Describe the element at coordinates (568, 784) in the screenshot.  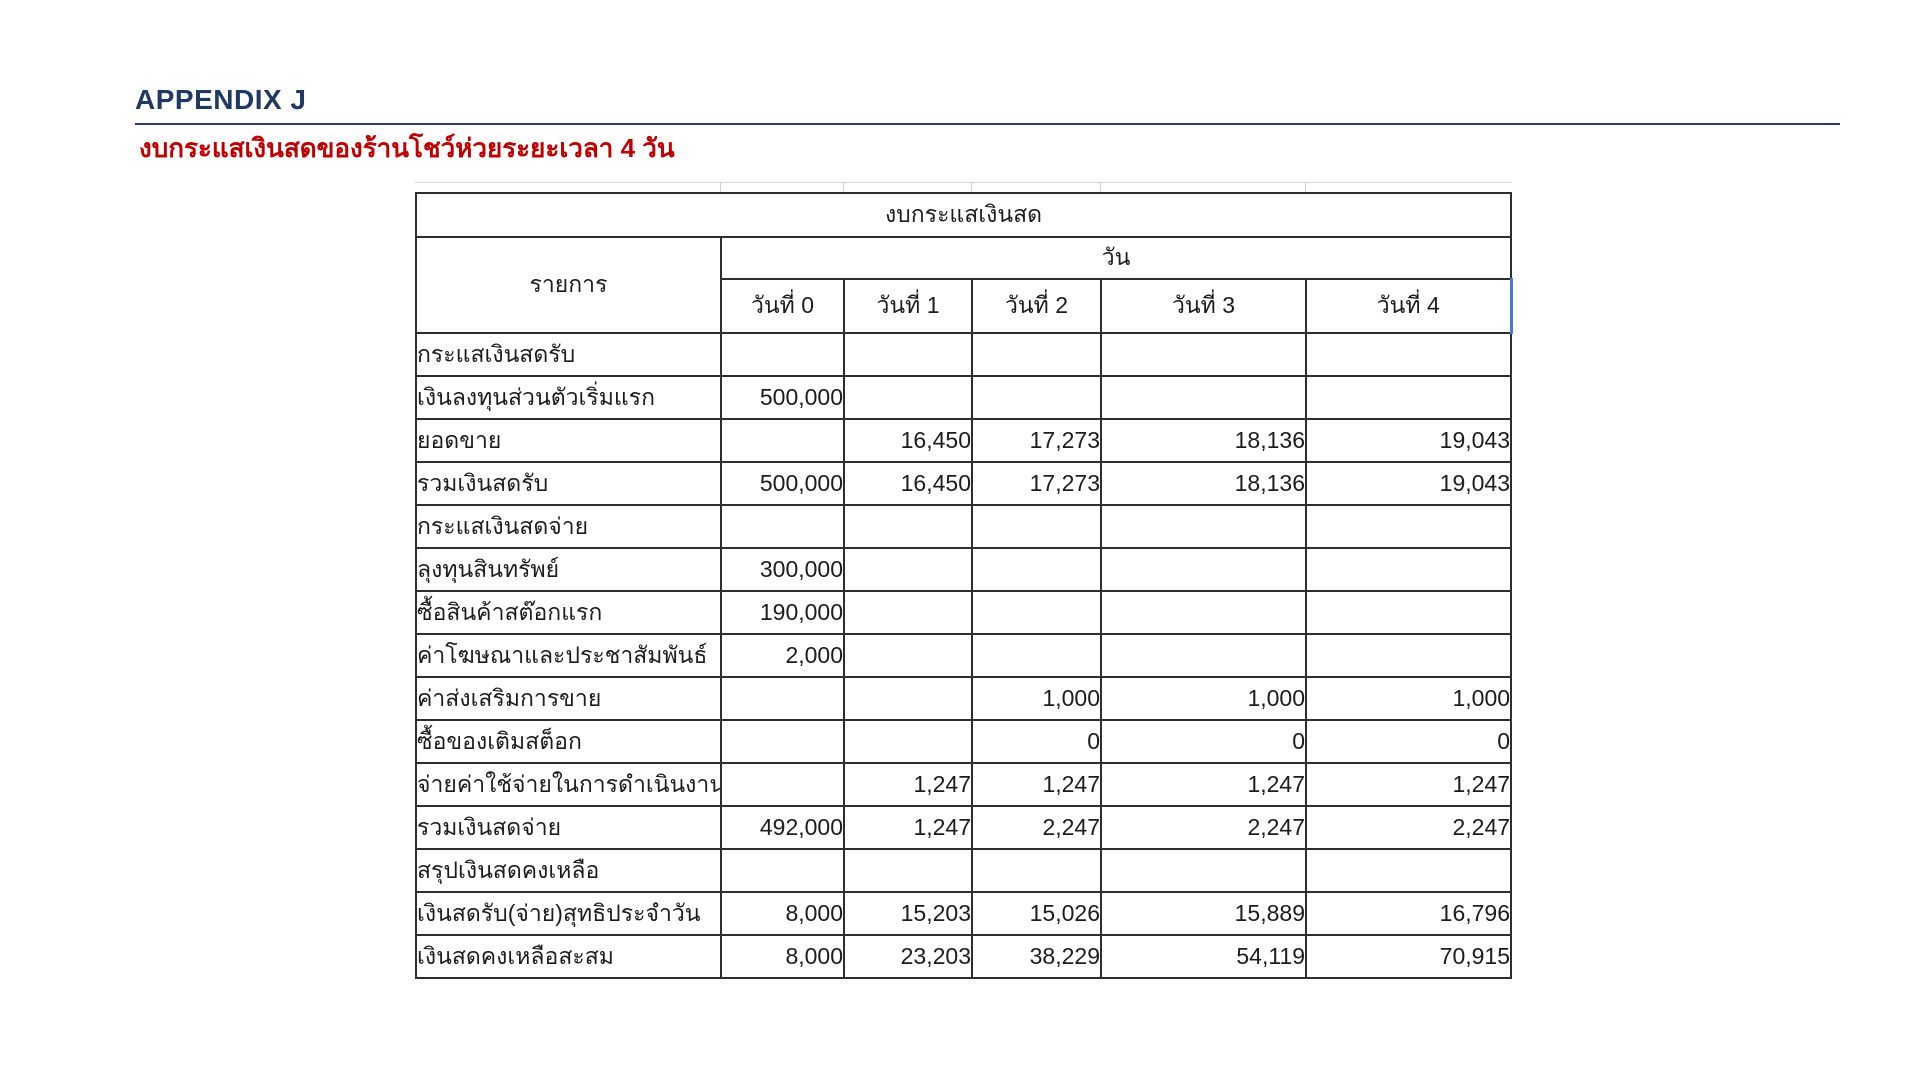
I see `row-label: จ่ายค่าใช้จ่ายในการดำเนินงาน` at that location.